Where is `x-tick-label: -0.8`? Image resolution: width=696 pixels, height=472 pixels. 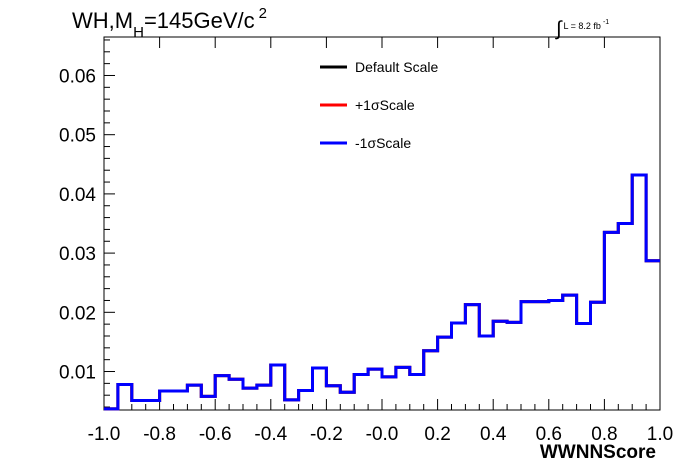
x-tick-label: -0.8 is located at coordinates (159, 434).